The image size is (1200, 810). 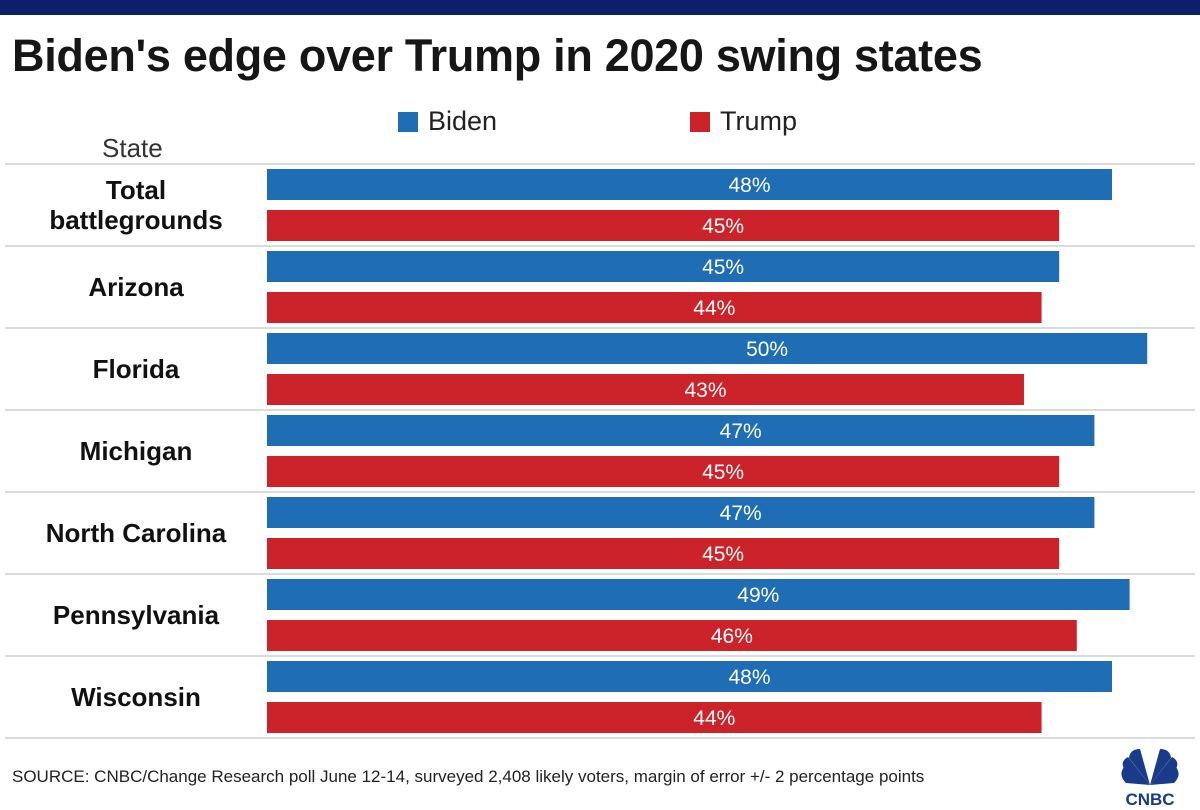 I want to click on data-label: 43%, so click(x=705, y=390).